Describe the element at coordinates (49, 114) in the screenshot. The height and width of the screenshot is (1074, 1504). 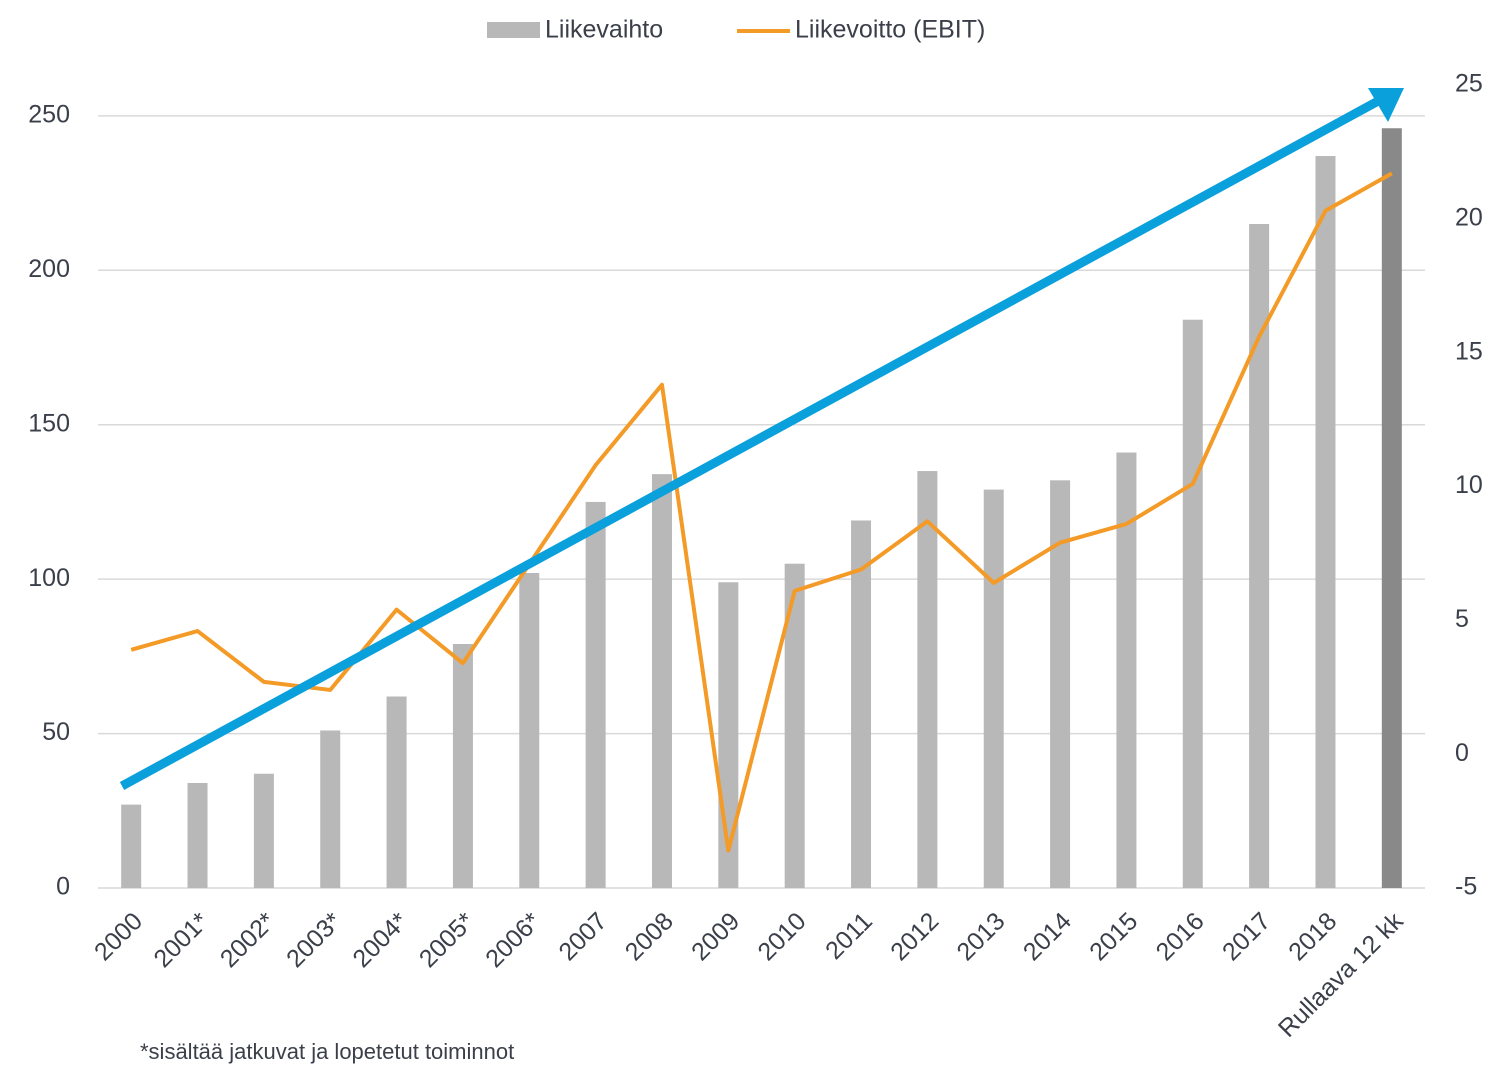
I see `y-tick-label: 250` at that location.